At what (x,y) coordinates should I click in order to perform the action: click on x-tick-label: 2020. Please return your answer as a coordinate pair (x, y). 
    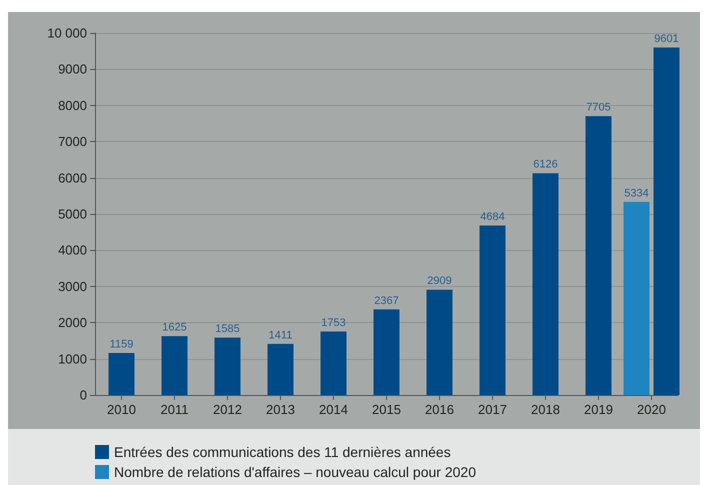
    Looking at the image, I should click on (651, 409).